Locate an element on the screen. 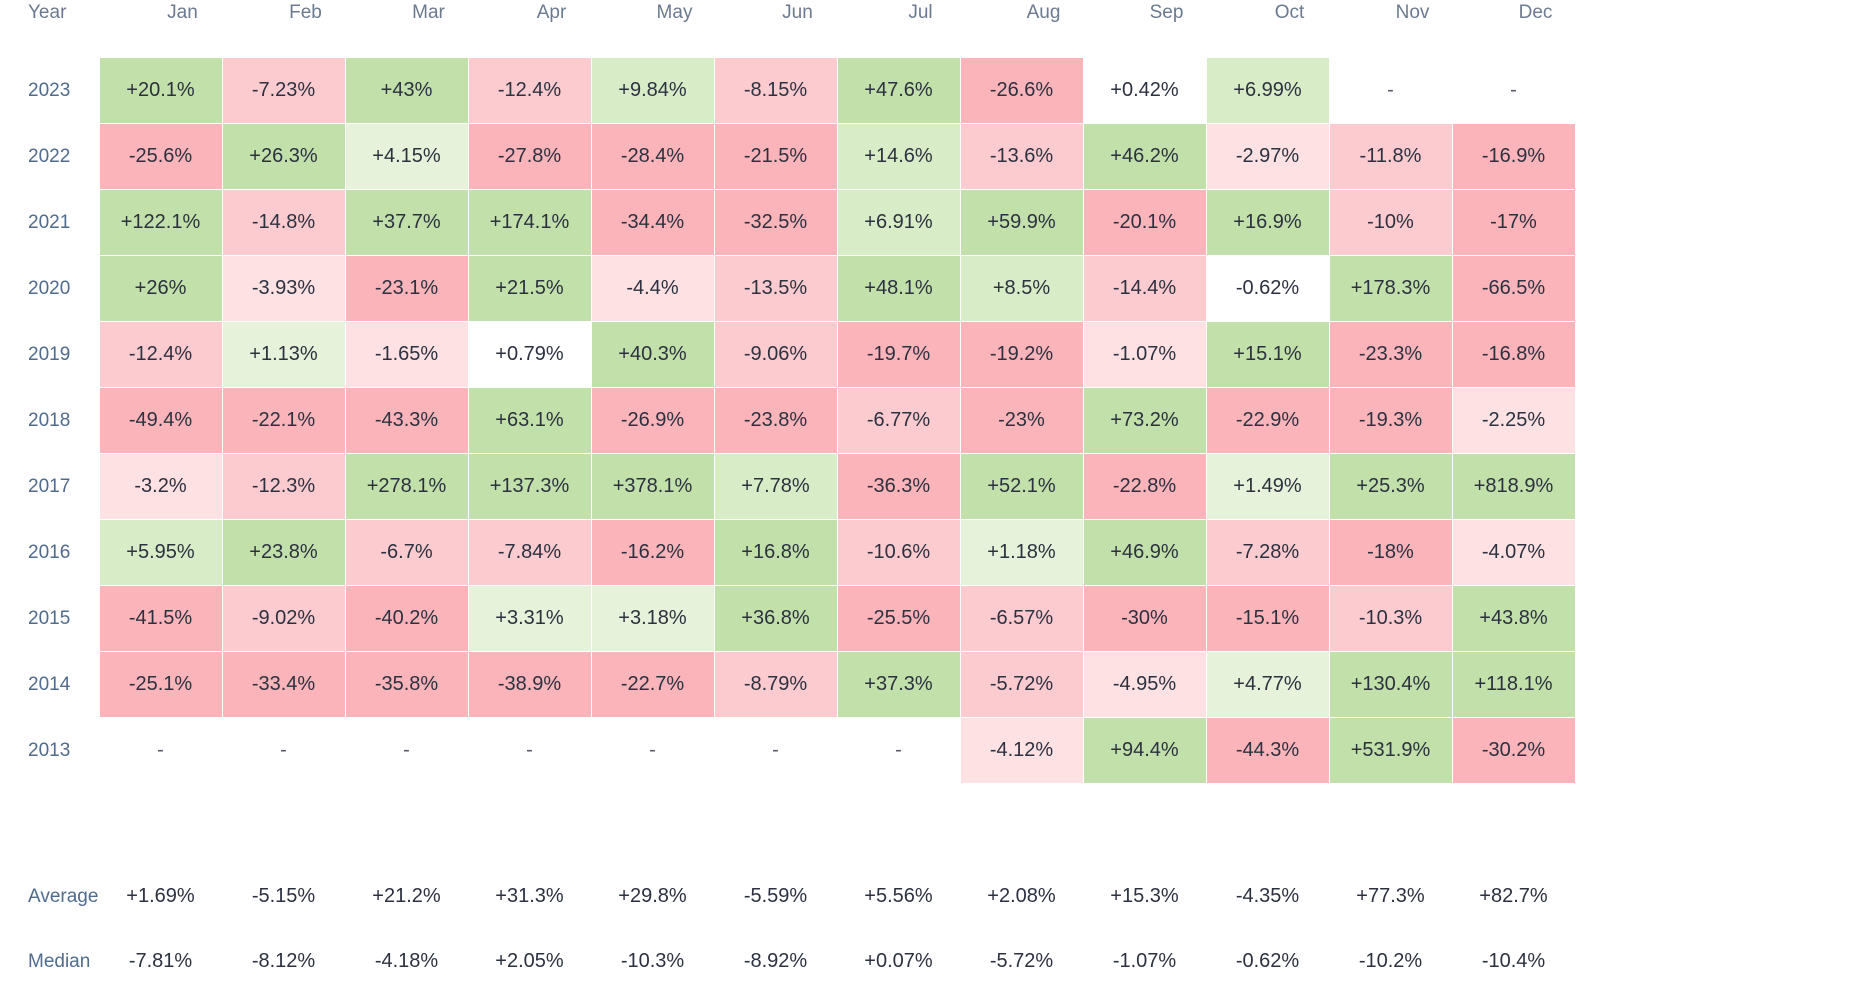 The height and width of the screenshot is (994, 1866). month-header-mar: Mar is located at coordinates (428, 12).